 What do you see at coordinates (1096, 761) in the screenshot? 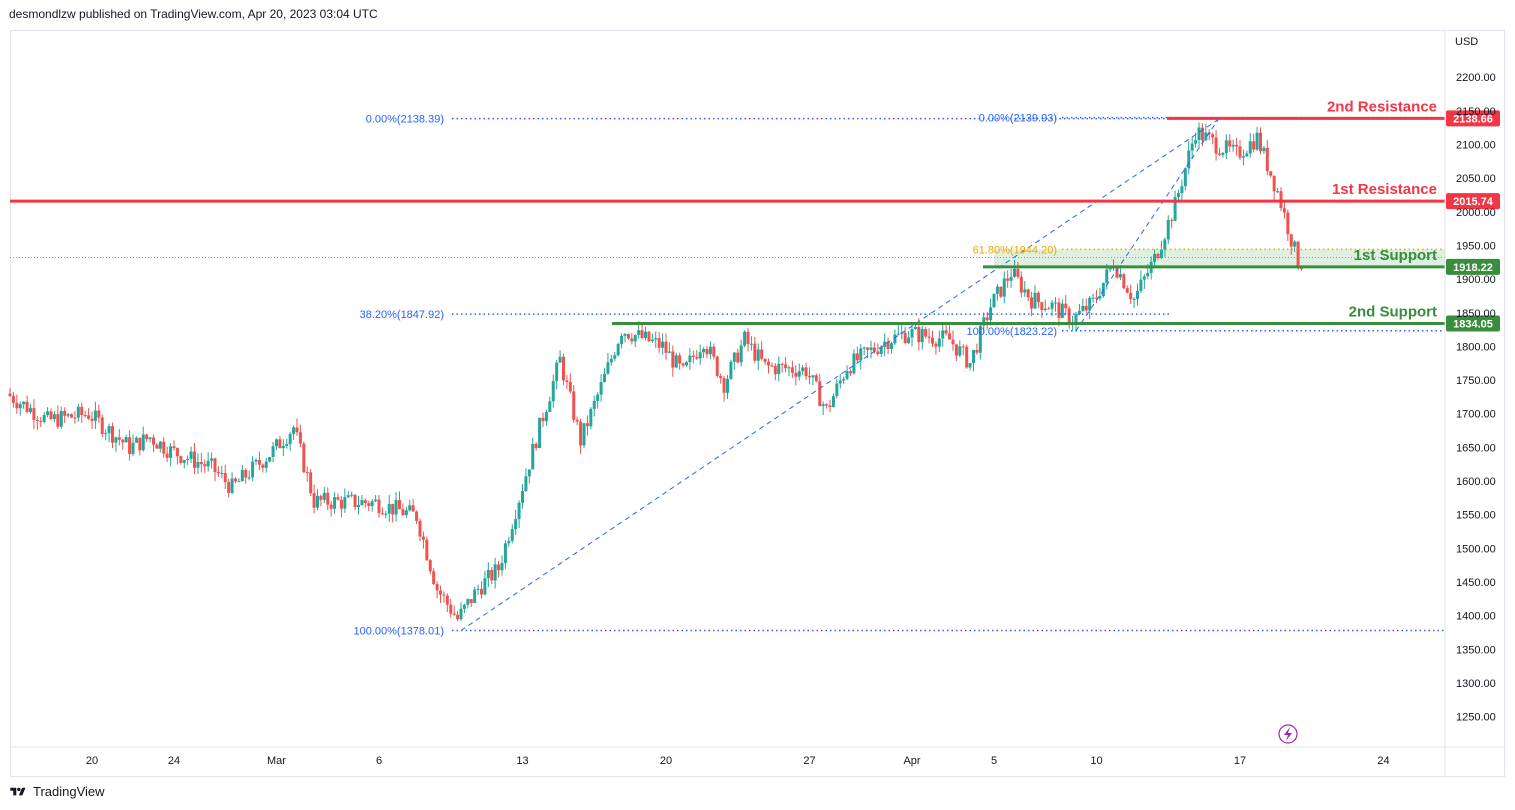
I see `x-tick-label: 10` at bounding box center [1096, 761].